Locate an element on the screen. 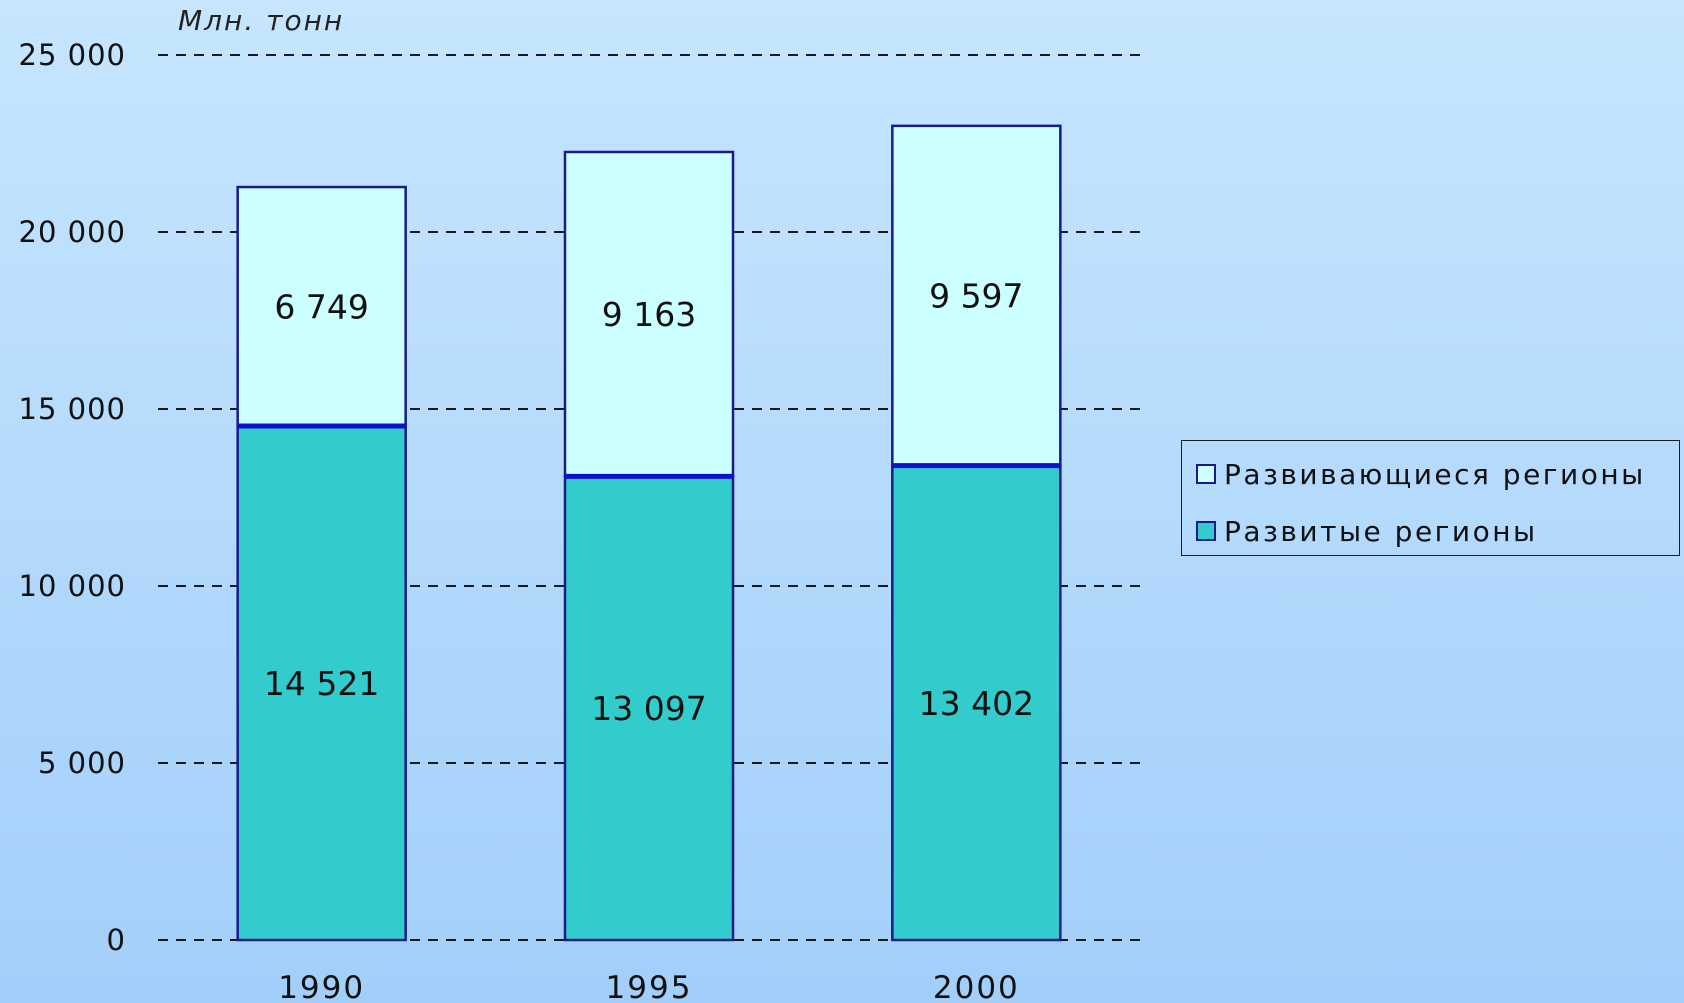 This screenshot has width=1684, height=1003. x-axis-tick-labels: 1990 1995 2000 is located at coordinates (649, 986).